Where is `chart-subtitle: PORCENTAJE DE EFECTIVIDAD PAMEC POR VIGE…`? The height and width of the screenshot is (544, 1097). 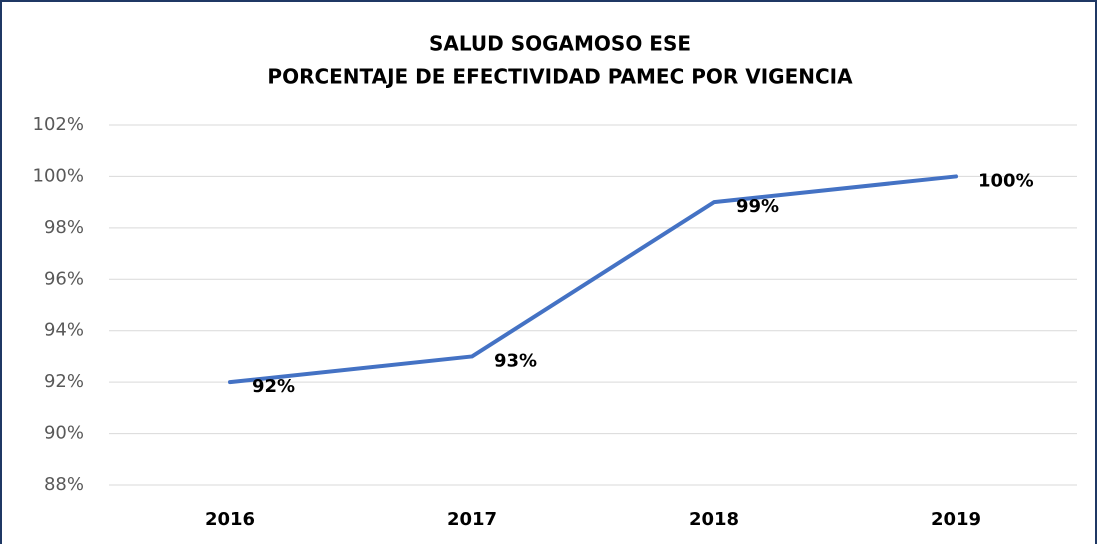
chart-subtitle: PORCENTAJE DE EFECTIVIDAD PAMEC POR VIGE… is located at coordinates (560, 77).